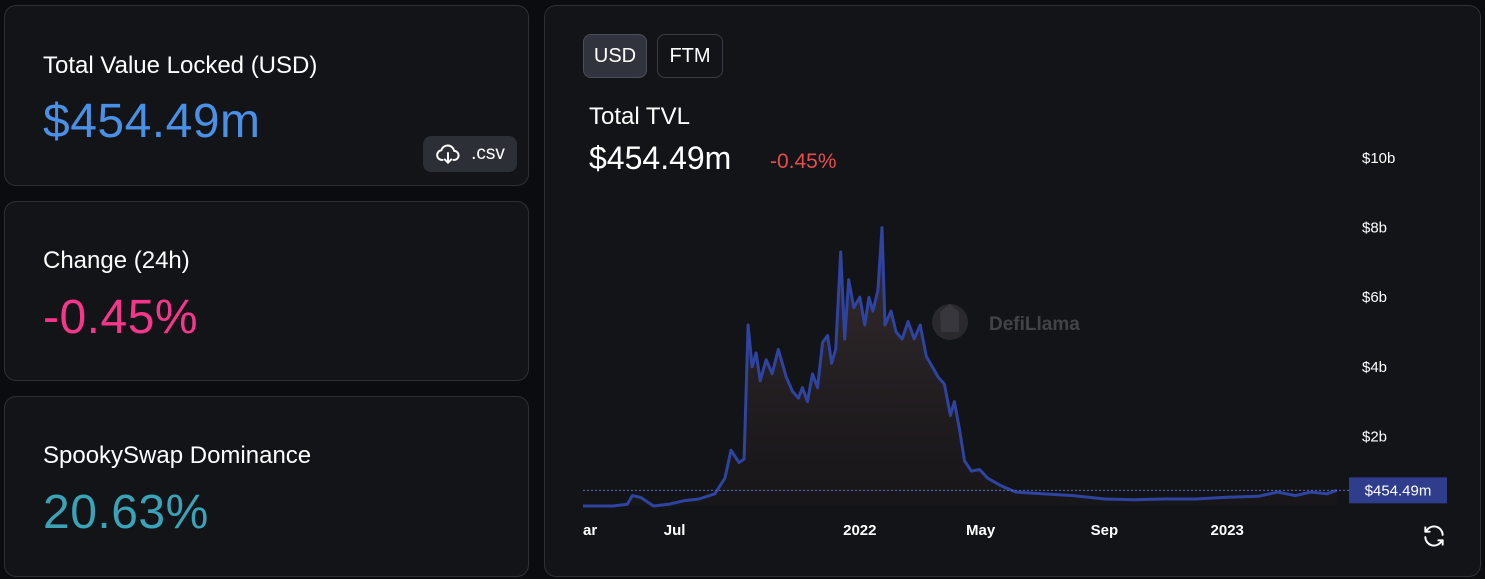 The height and width of the screenshot is (579, 1485). Describe the element at coordinates (152, 121) in the screenshot. I see `tvl-value: $454.49m` at that location.